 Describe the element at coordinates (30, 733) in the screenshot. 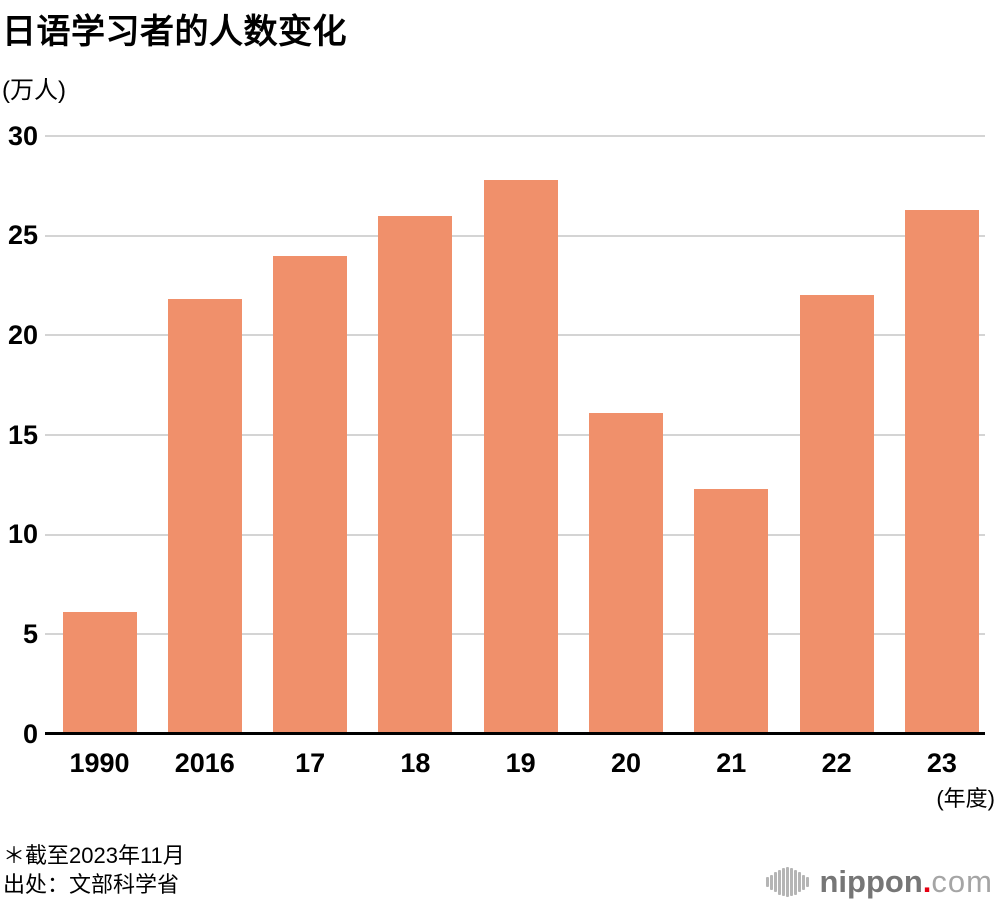

I see `y-tick-label: 0` at that location.